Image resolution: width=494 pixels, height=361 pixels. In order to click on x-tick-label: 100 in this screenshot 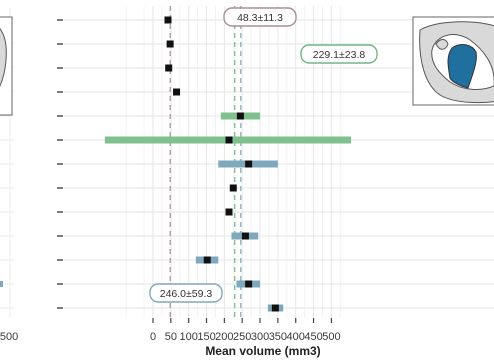, I will do `click(189, 337)`.